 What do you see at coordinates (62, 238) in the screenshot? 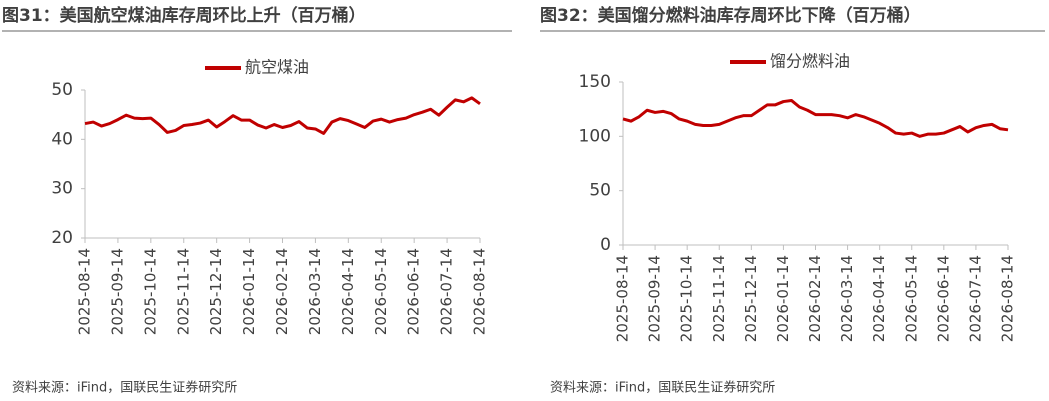
I see `y-tick-label: 20` at bounding box center [62, 238].